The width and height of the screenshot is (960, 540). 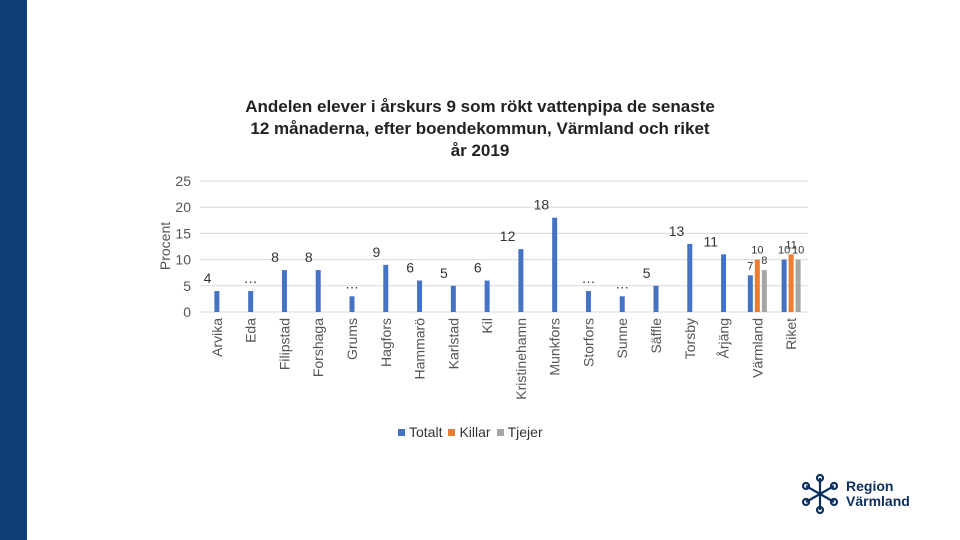 I want to click on x-category-label: Kil, so click(x=487, y=326).